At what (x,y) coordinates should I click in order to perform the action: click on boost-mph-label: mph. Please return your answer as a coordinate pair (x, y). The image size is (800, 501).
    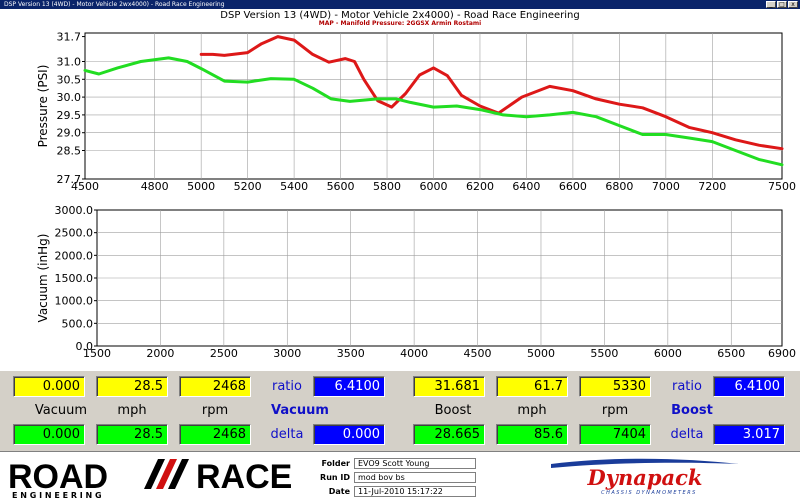
    Looking at the image, I should click on (532, 410).